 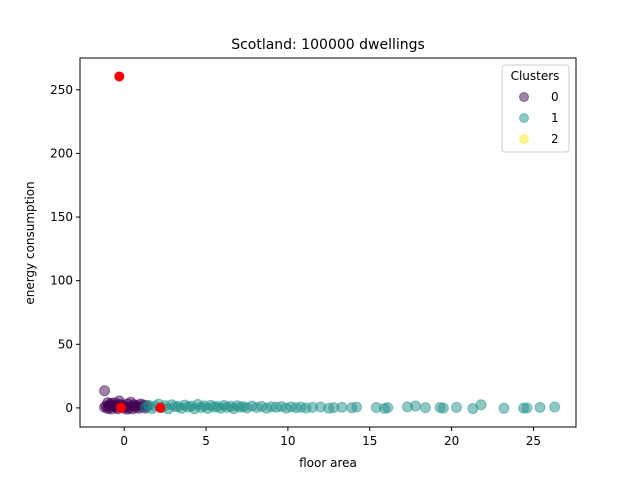 I want to click on x-tick-label: 5, so click(x=206, y=441).